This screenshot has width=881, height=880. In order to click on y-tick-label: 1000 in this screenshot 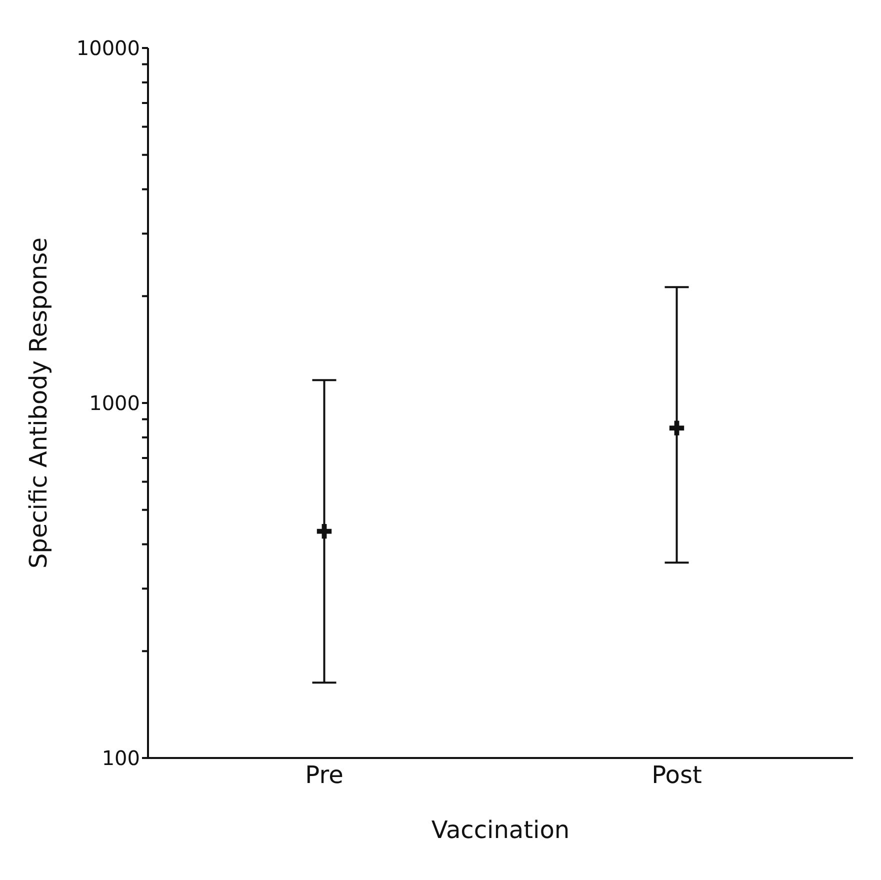, I will do `click(114, 403)`.